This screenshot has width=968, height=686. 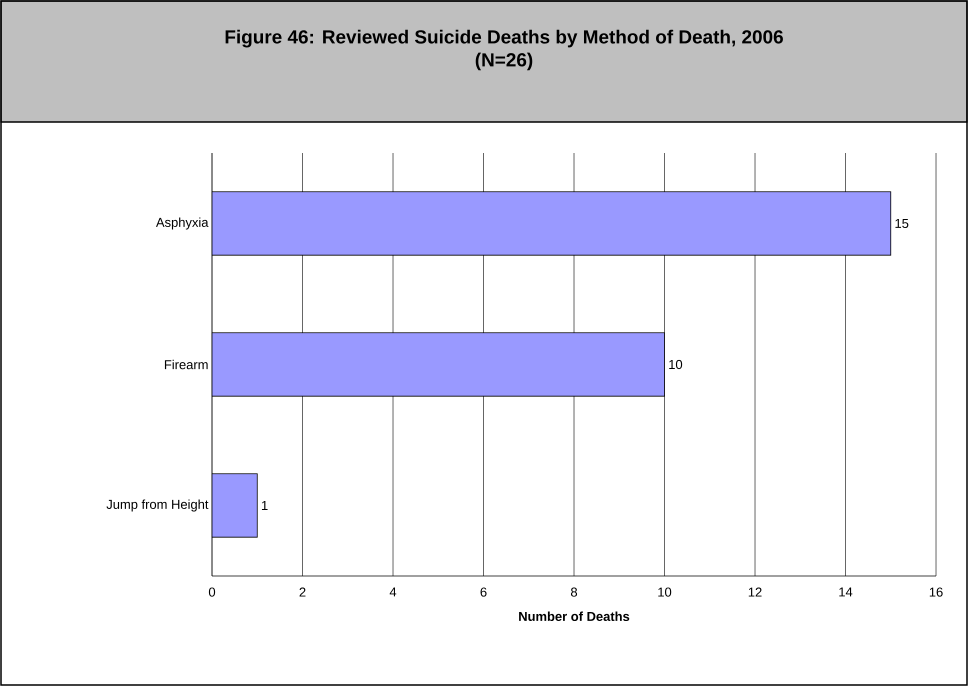 I want to click on x-tick-label: 12, so click(x=755, y=592).